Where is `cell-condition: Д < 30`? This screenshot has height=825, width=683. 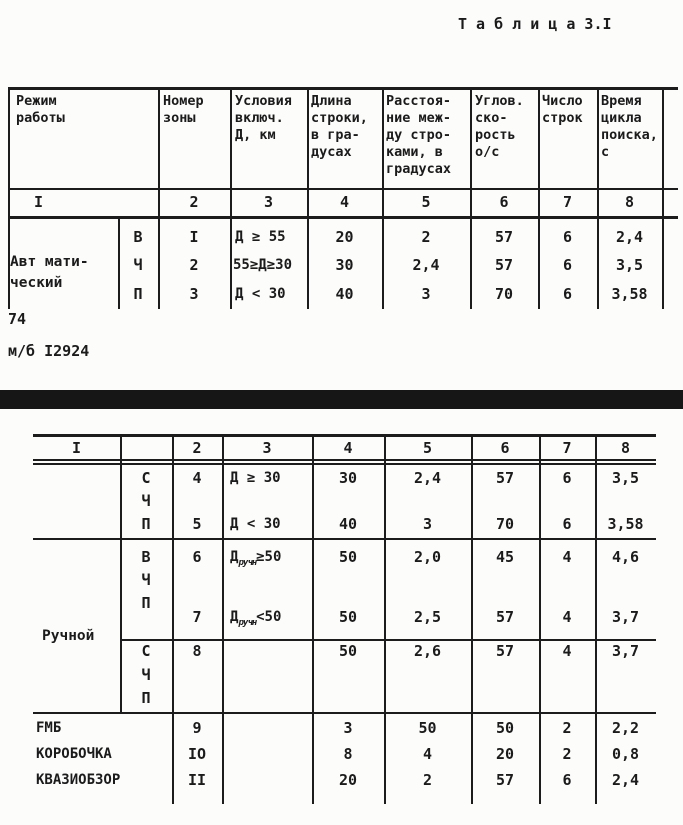
cell-condition: Д < 30 is located at coordinates (255, 524).